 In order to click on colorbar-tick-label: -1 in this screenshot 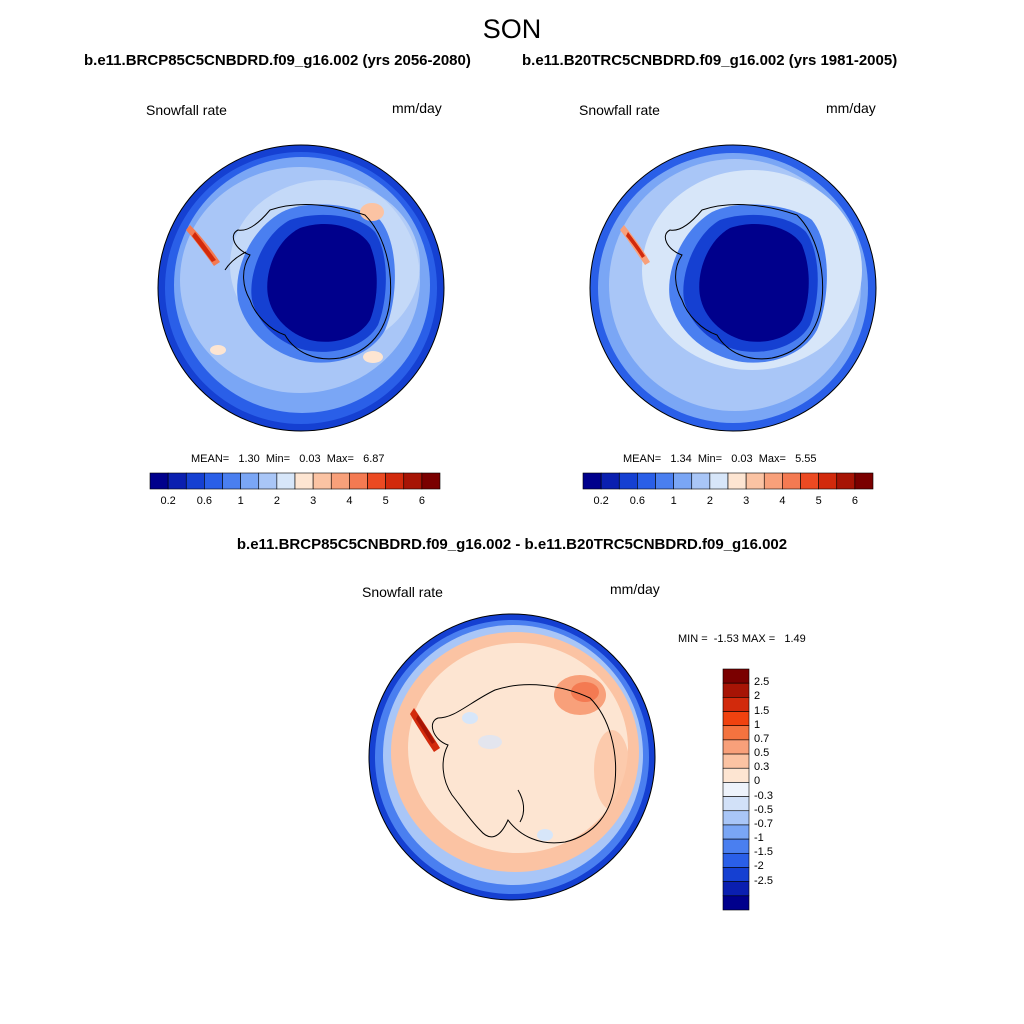, I will do `click(759, 838)`.